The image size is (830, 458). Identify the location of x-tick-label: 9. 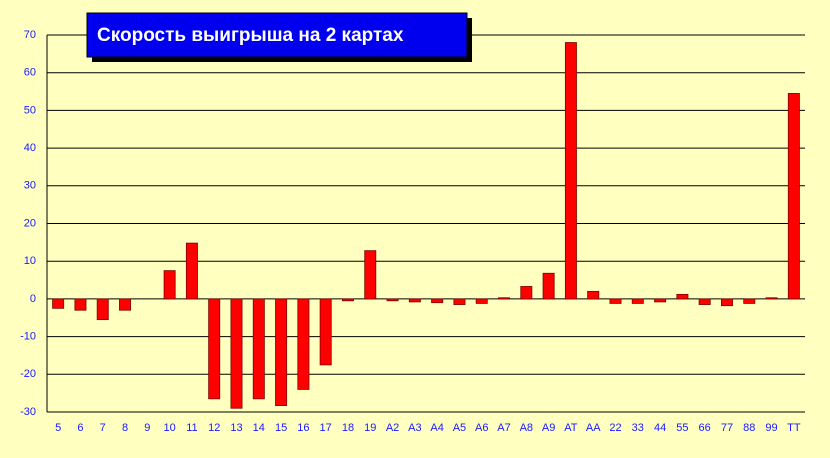
(147, 428).